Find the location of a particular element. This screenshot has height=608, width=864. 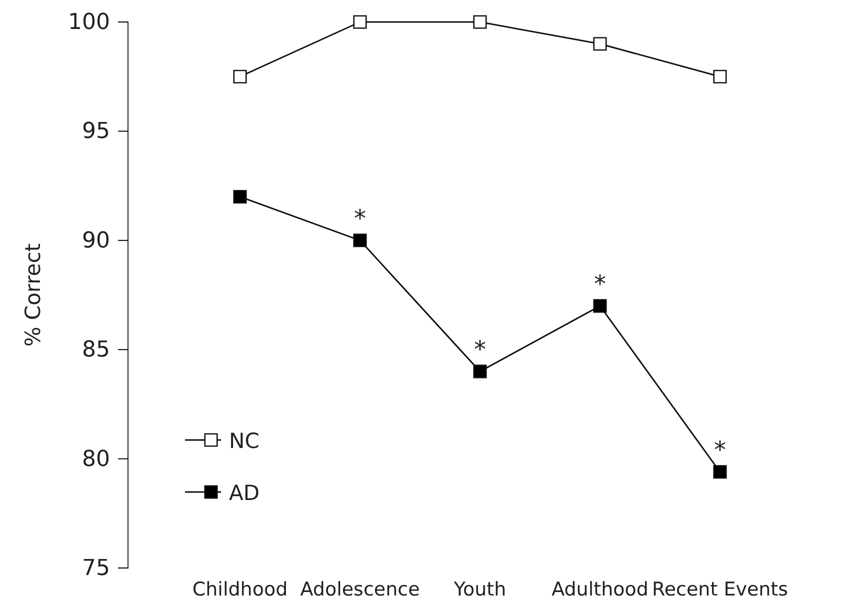

legend-label: NC is located at coordinates (244, 441).